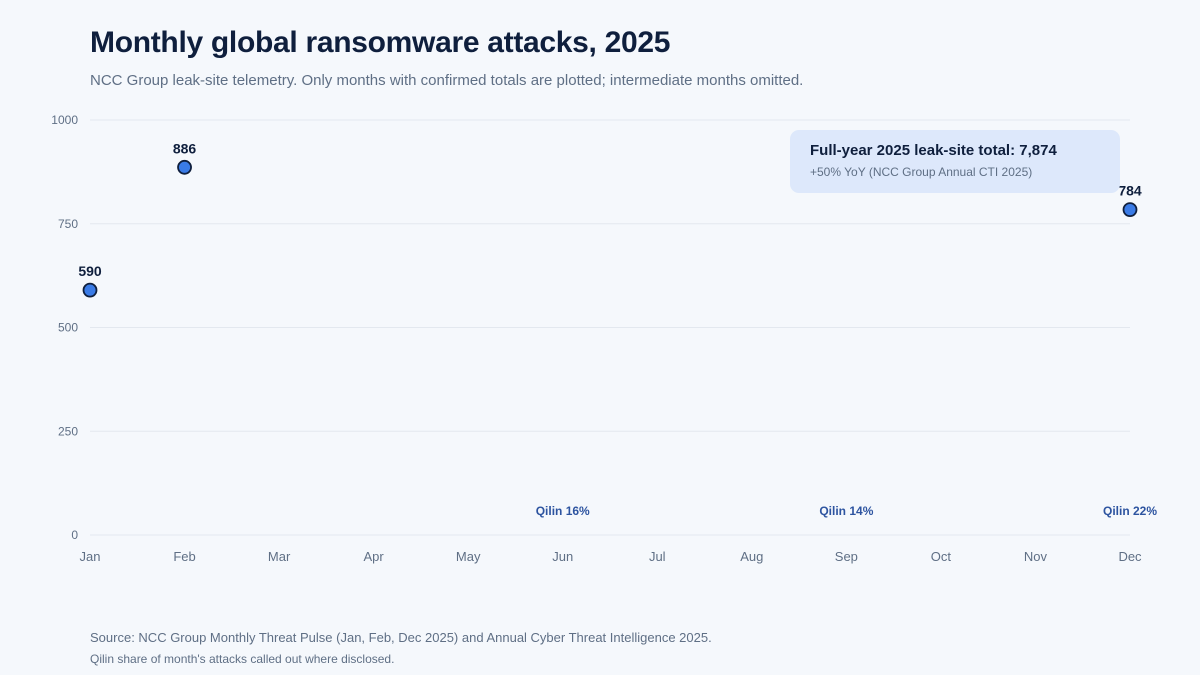 This screenshot has width=1200, height=675. Describe the element at coordinates (1036, 556) in the screenshot. I see `x-tick-label: Nov` at that location.